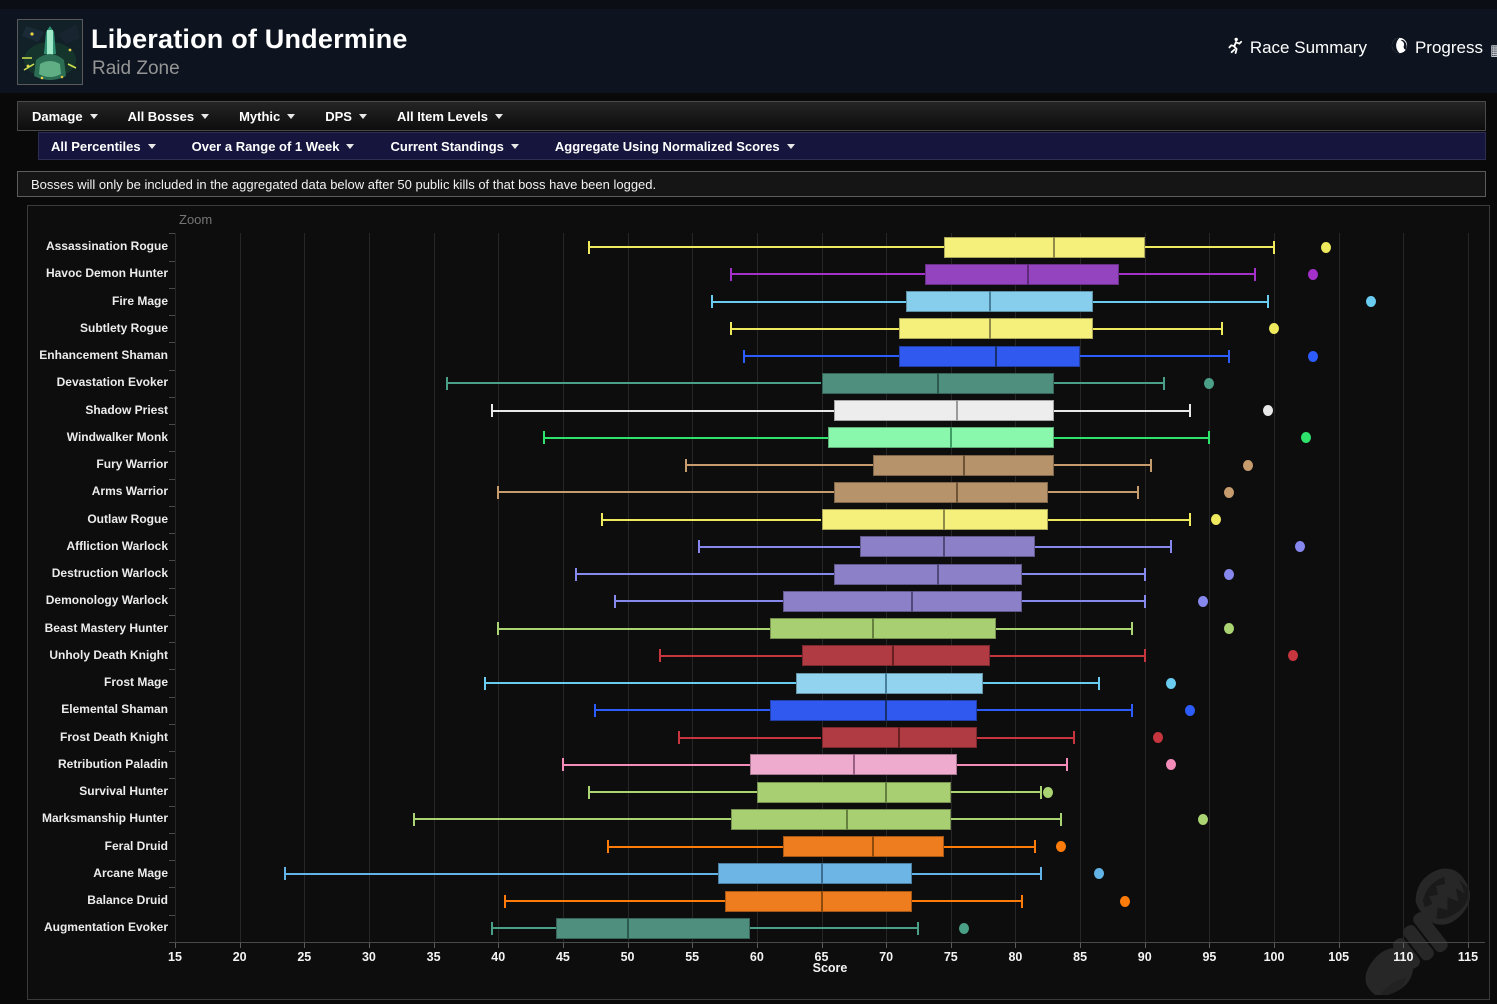 Image resolution: width=1497 pixels, height=1004 pixels. What do you see at coordinates (136, 845) in the screenshot?
I see `category-label-feral-druid: Feral Druid` at bounding box center [136, 845].